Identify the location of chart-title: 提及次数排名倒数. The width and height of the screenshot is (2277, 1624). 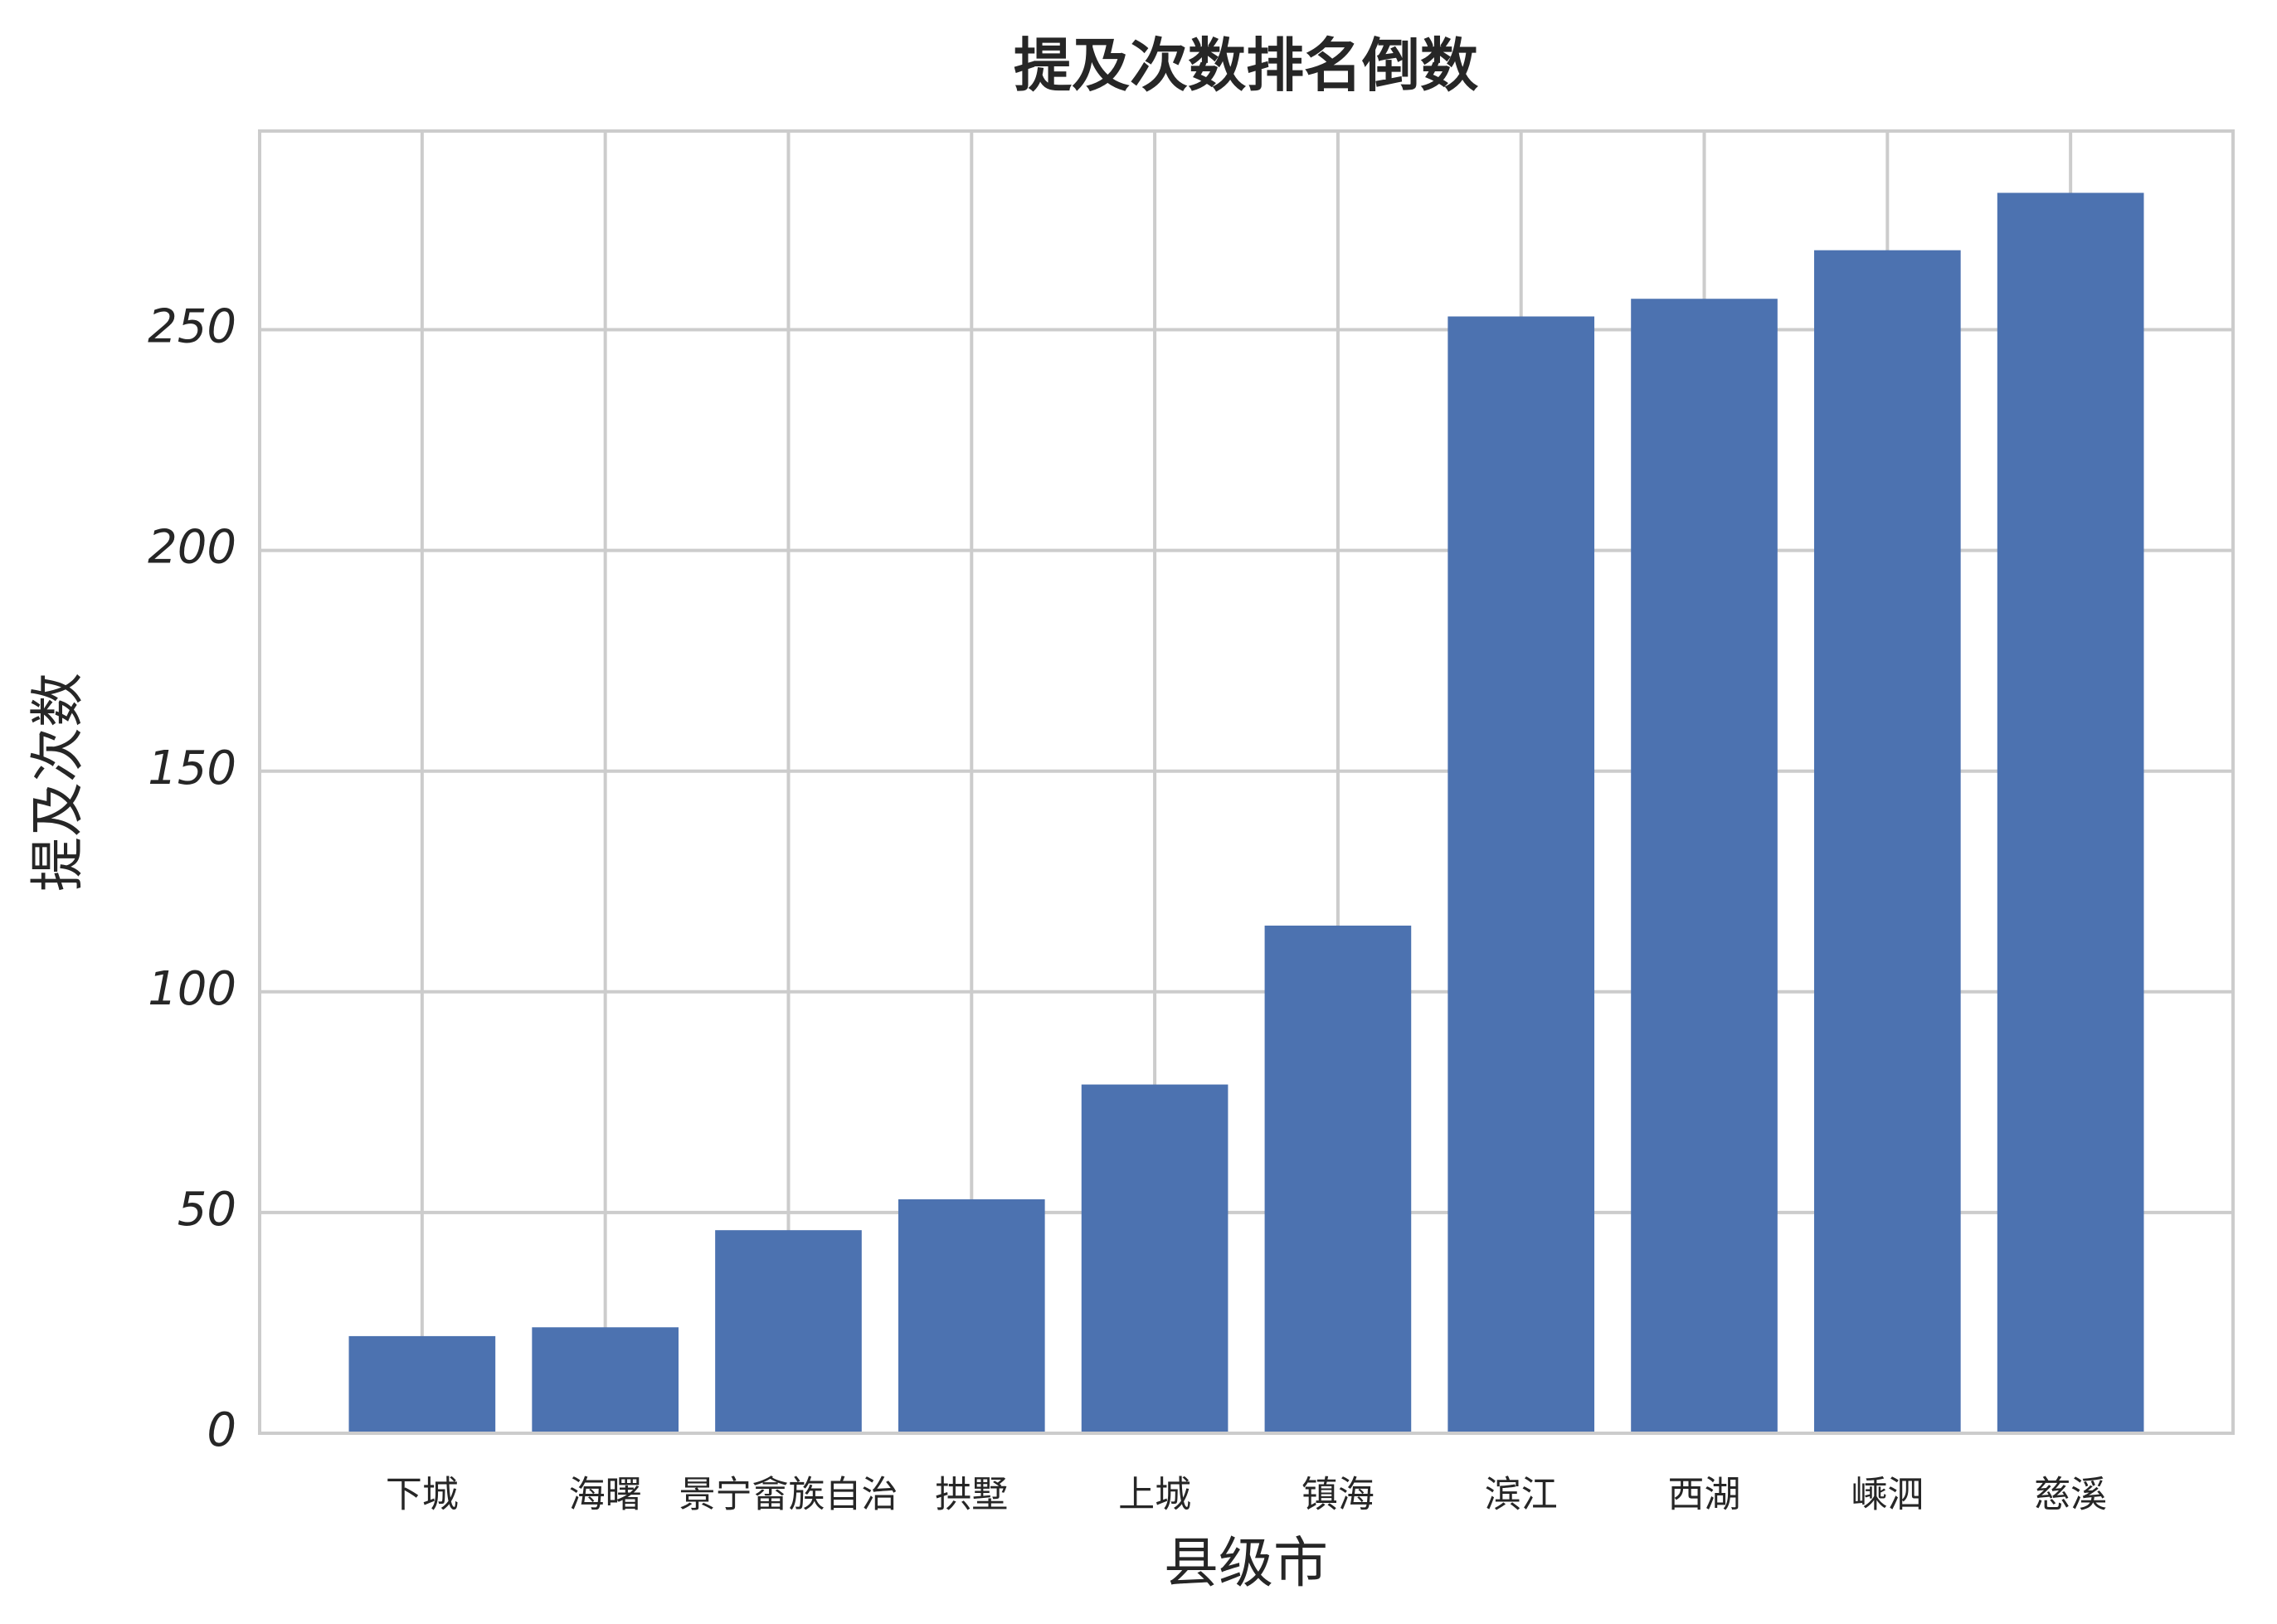
(1246, 65).